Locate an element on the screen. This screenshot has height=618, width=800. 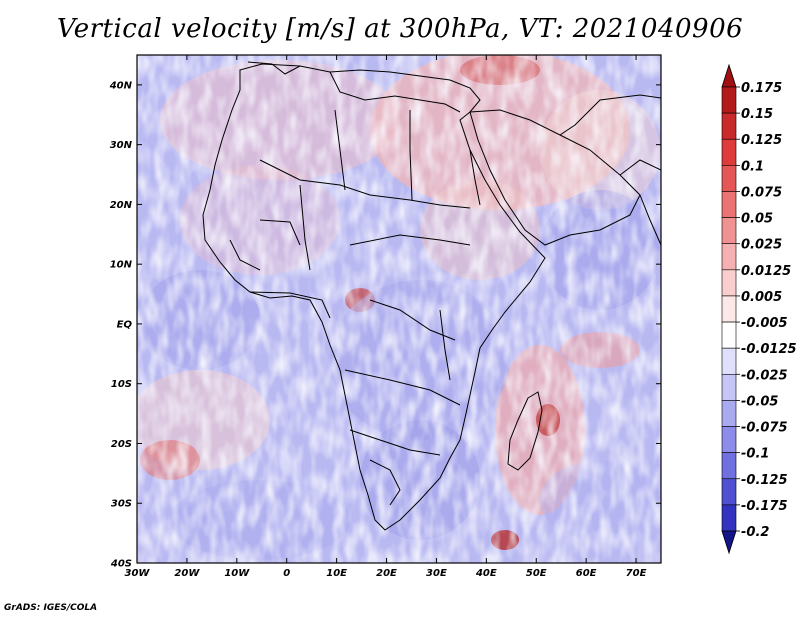
lon-tick-label: 70E is located at coordinates (636, 573).